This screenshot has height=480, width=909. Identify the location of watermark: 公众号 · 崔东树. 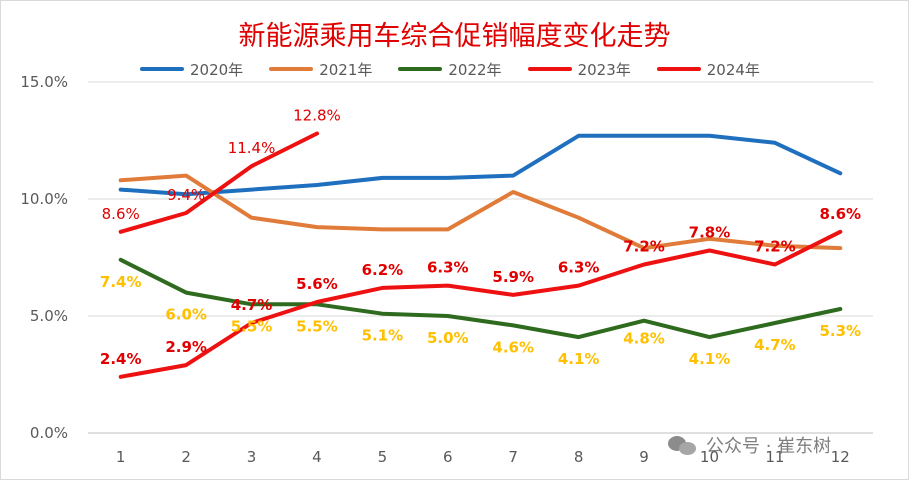
(749, 445).